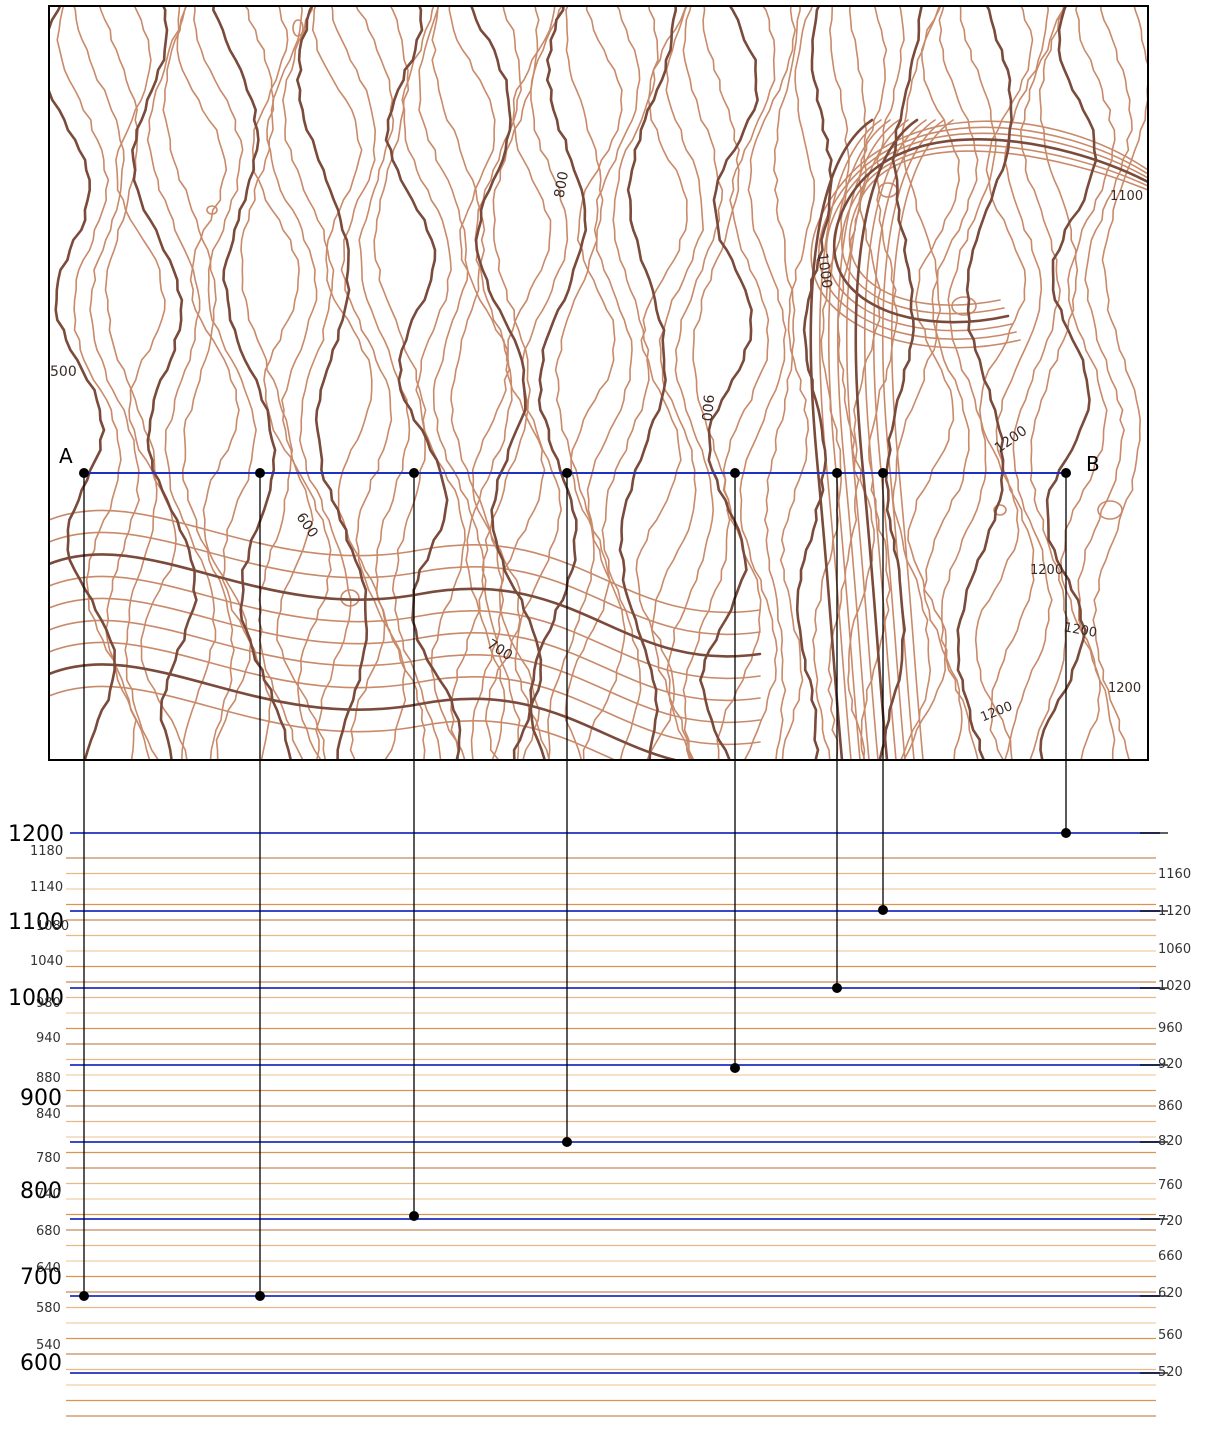 The height and width of the screenshot is (1440, 1208). I want to click on major-label-900: 900, so click(41, 1098).